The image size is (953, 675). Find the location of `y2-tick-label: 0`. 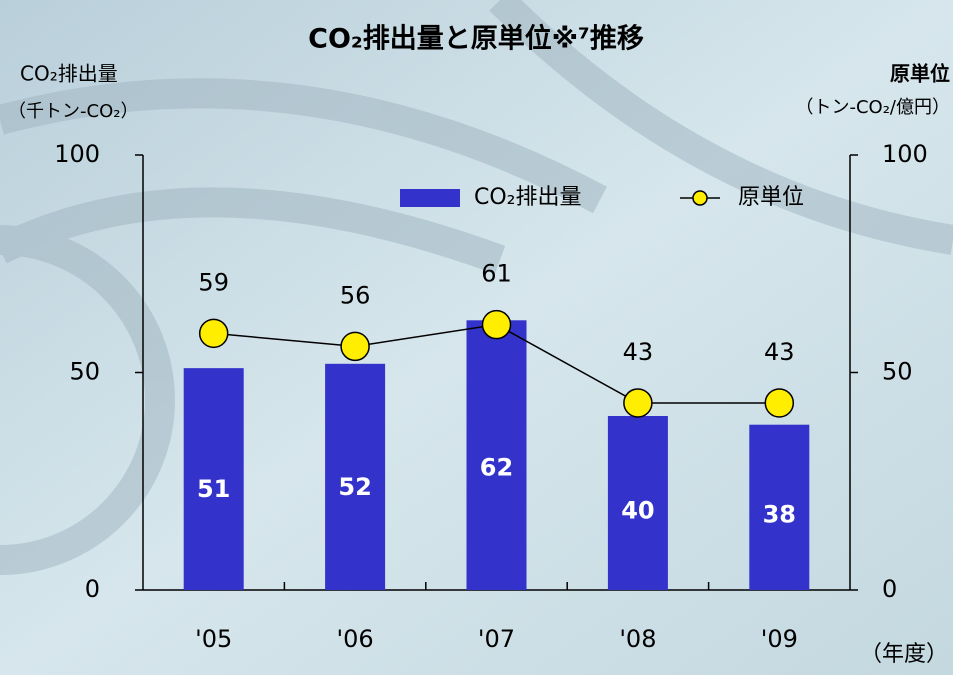

y2-tick-label: 0 is located at coordinates (889, 589).